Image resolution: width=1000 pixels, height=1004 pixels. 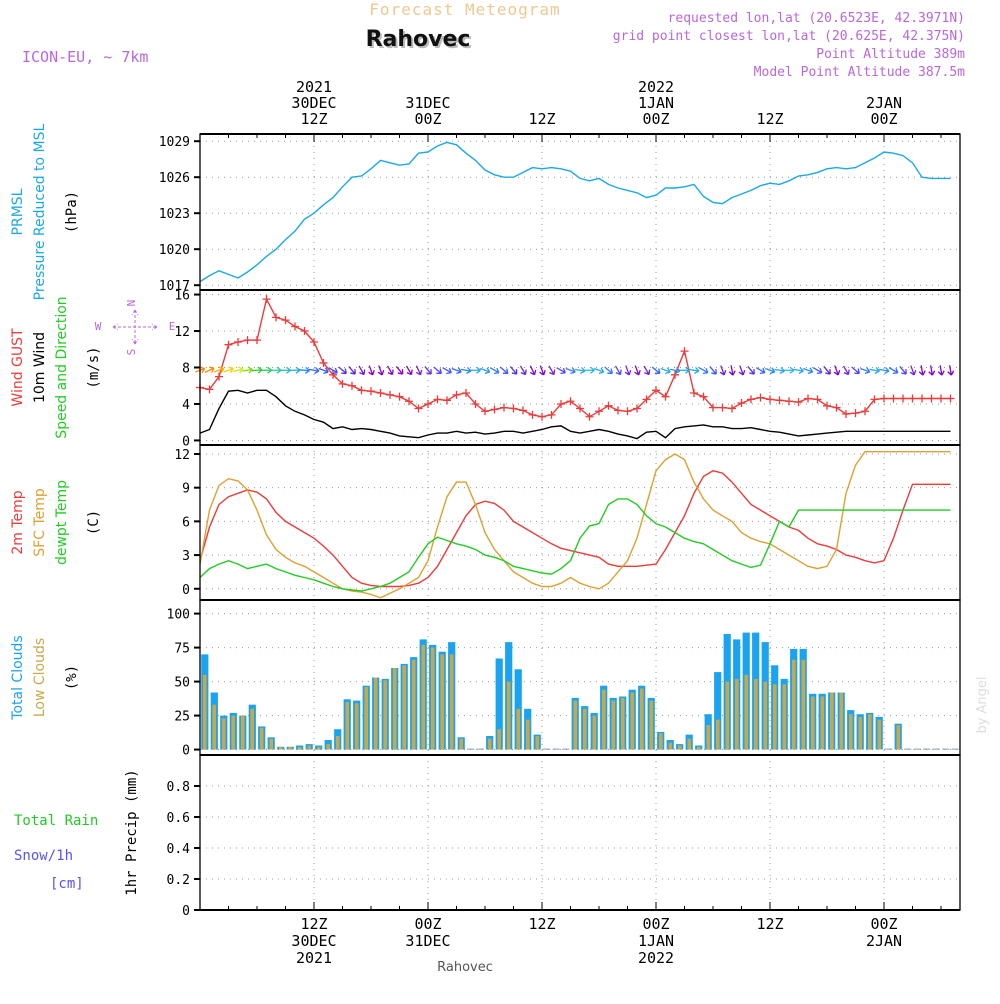 I want to click on unit-label: (%), so click(x=72, y=677).